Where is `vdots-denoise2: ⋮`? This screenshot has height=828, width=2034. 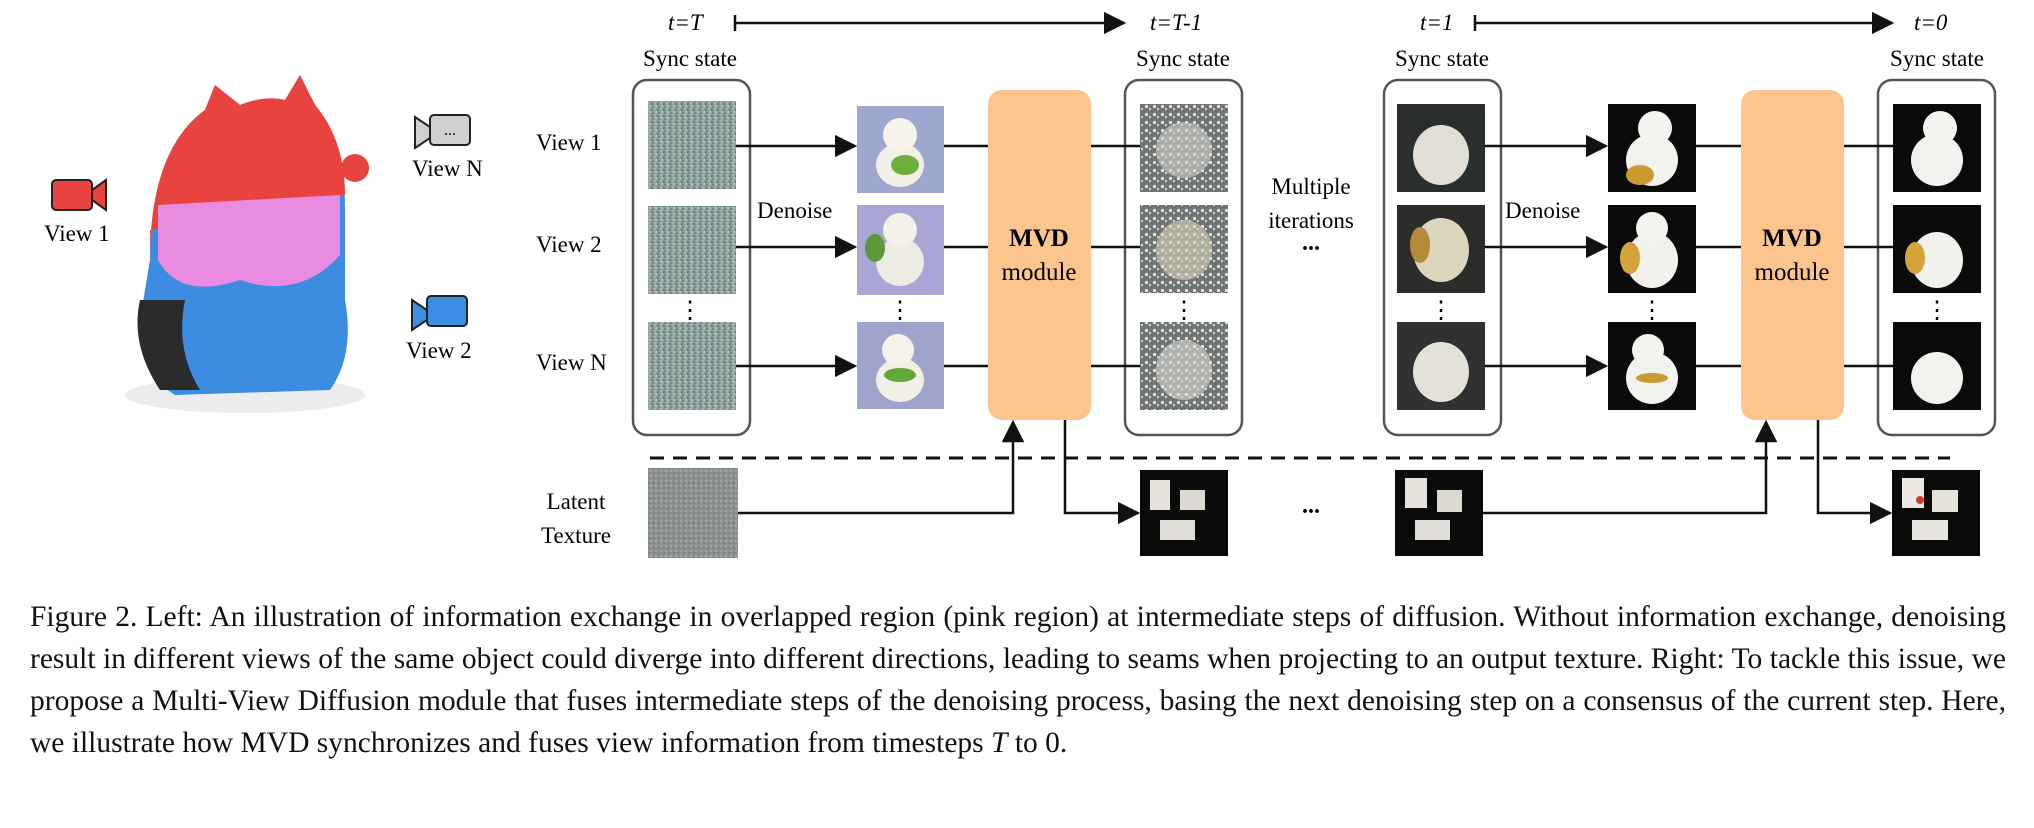
vdots-denoise2: ⋮ is located at coordinates (1652, 311).